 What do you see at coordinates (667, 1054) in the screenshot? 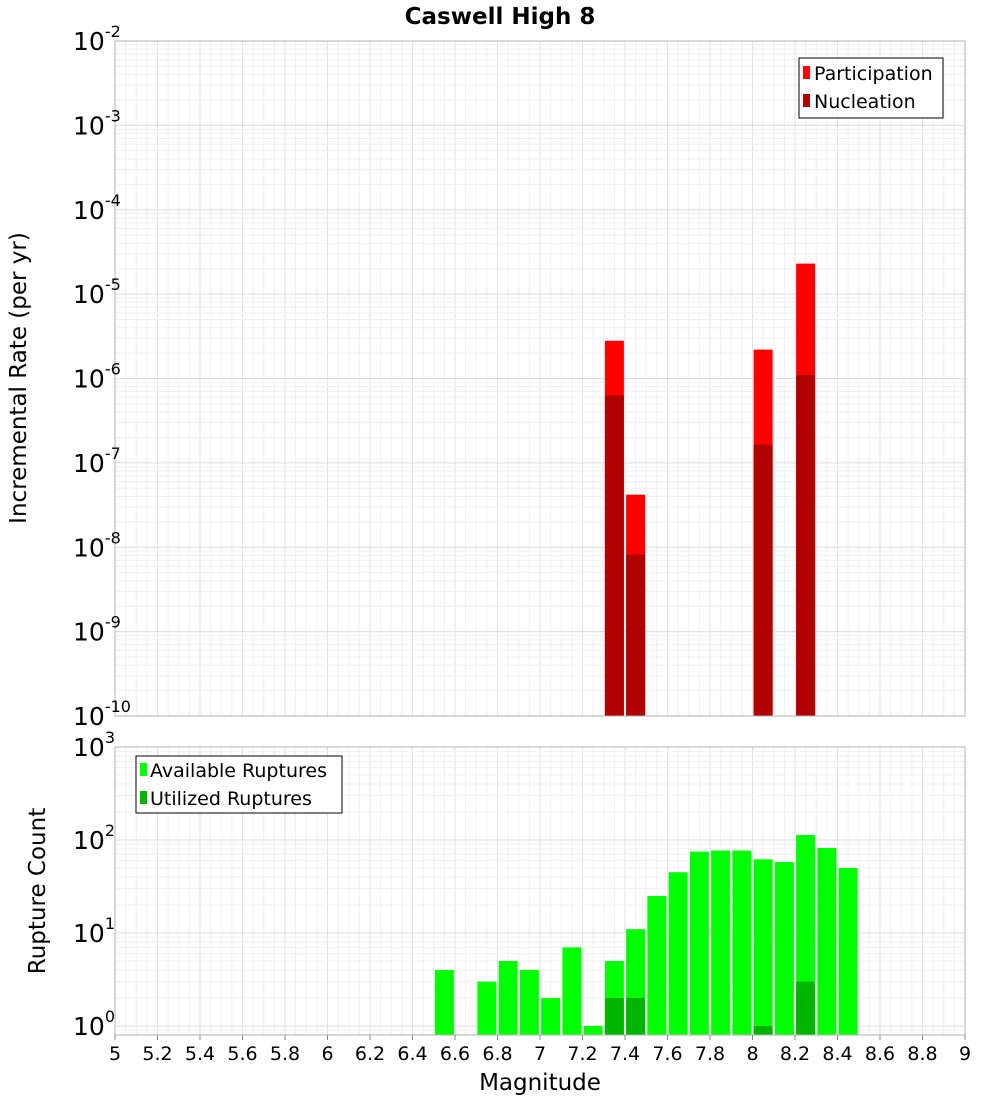
I see `x-tick-label: 7.6` at bounding box center [667, 1054].